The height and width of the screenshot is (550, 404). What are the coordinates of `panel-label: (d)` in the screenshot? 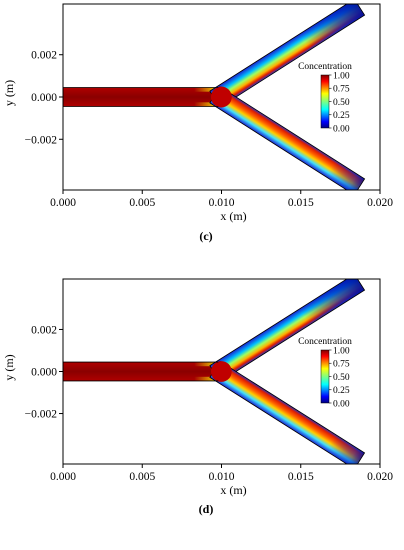 It's located at (206, 509).